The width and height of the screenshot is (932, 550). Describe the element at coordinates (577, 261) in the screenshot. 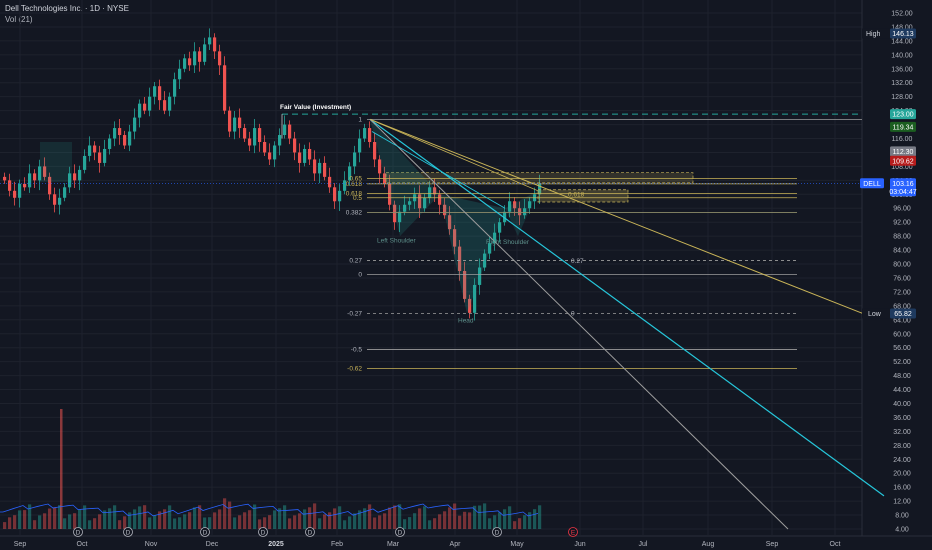

I see `fib-right-label: 0.27` at that location.